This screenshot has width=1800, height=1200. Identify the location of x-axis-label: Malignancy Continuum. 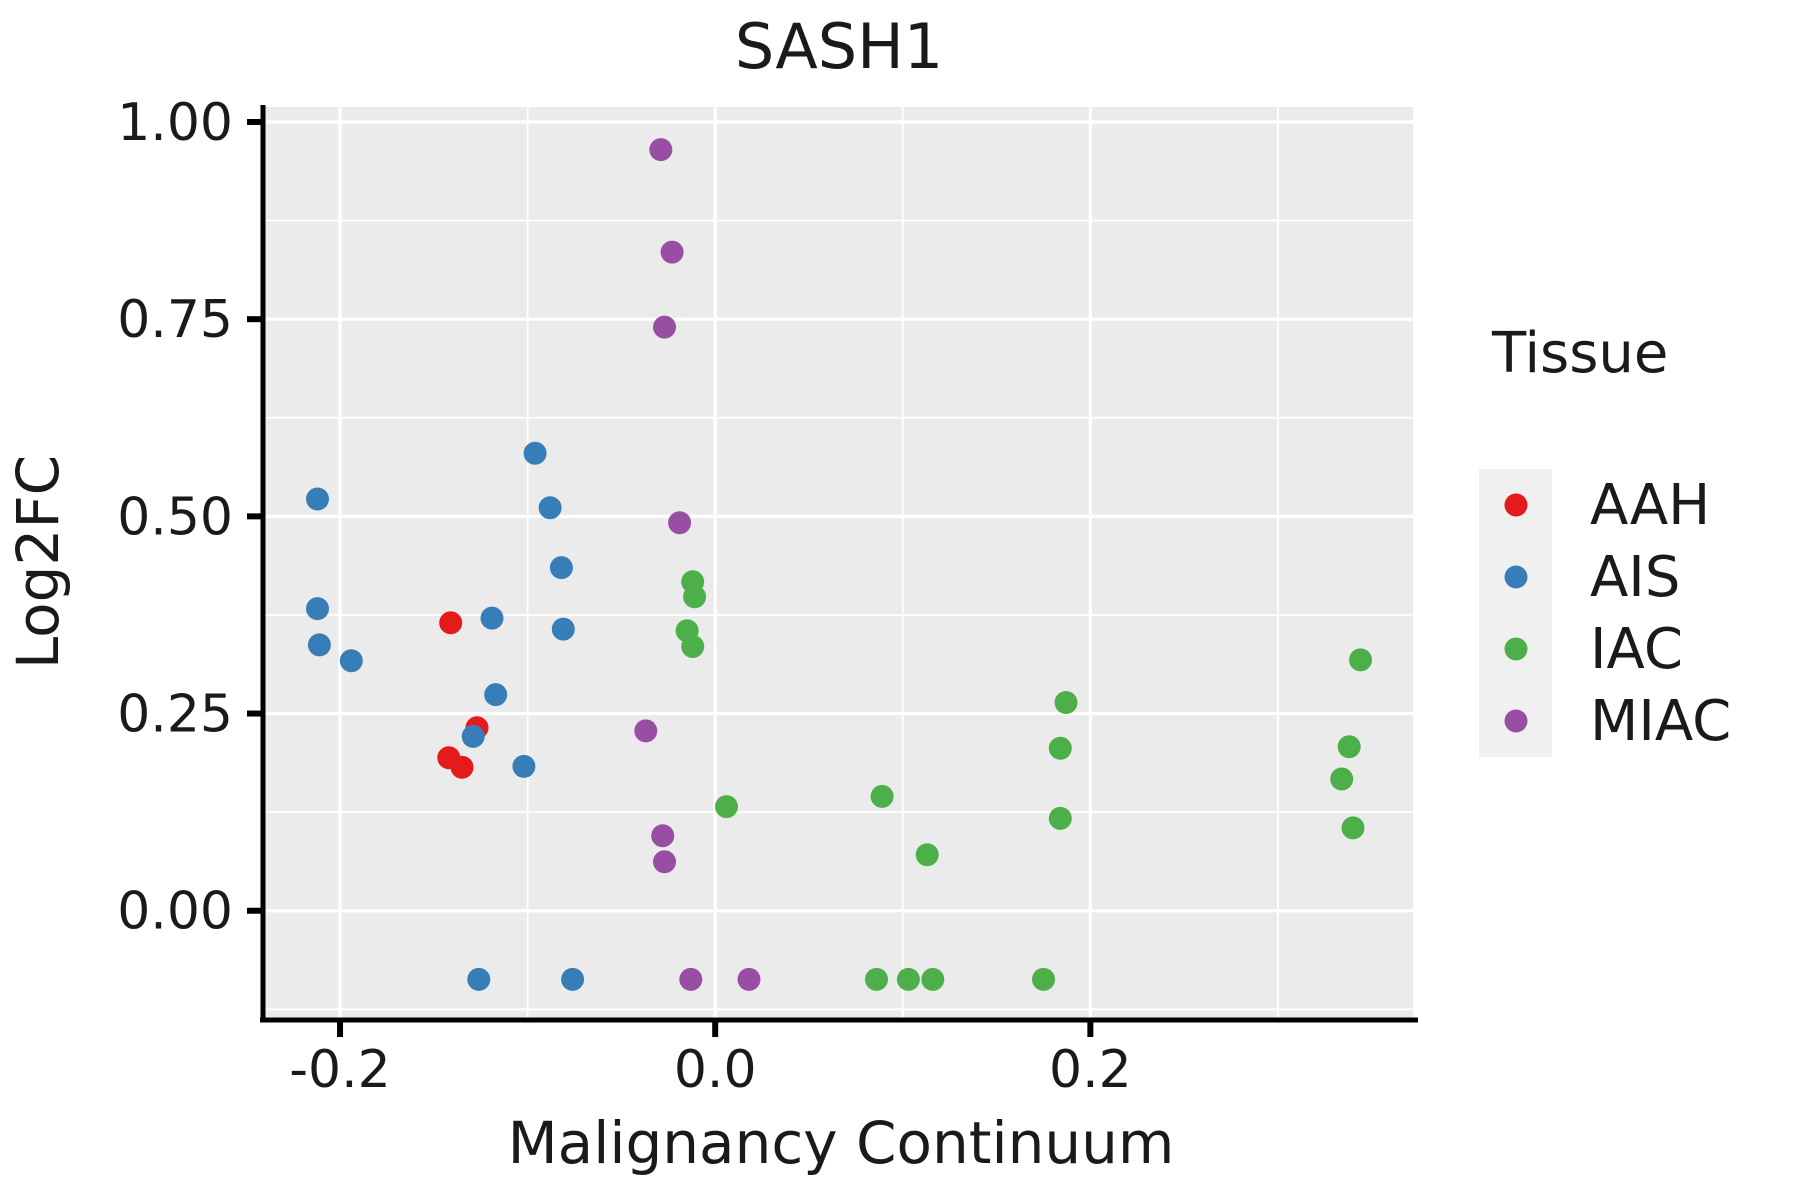
(841, 1143).